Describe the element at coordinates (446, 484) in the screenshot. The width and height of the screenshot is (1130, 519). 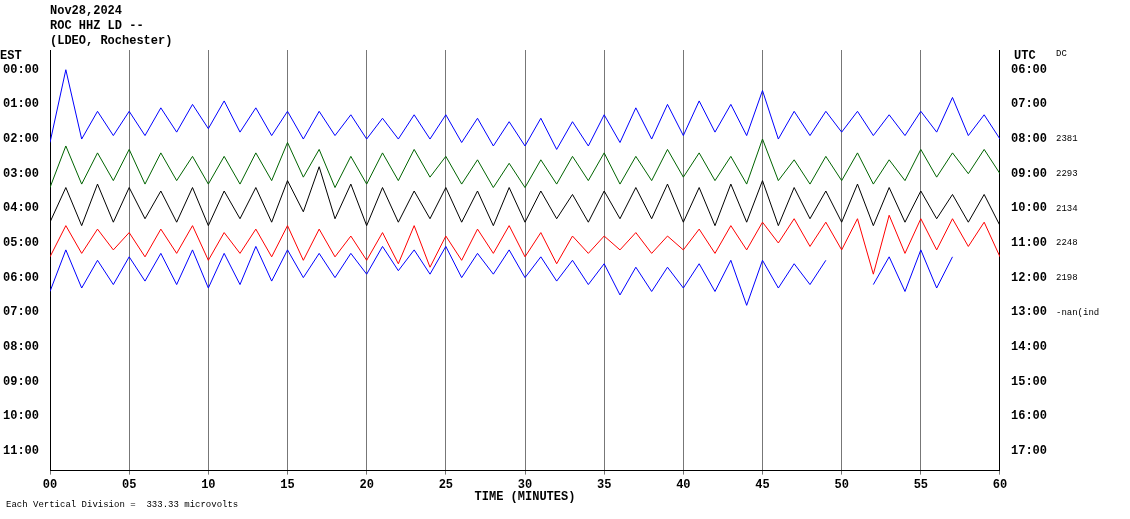
I see `x-tick-label: 25` at that location.